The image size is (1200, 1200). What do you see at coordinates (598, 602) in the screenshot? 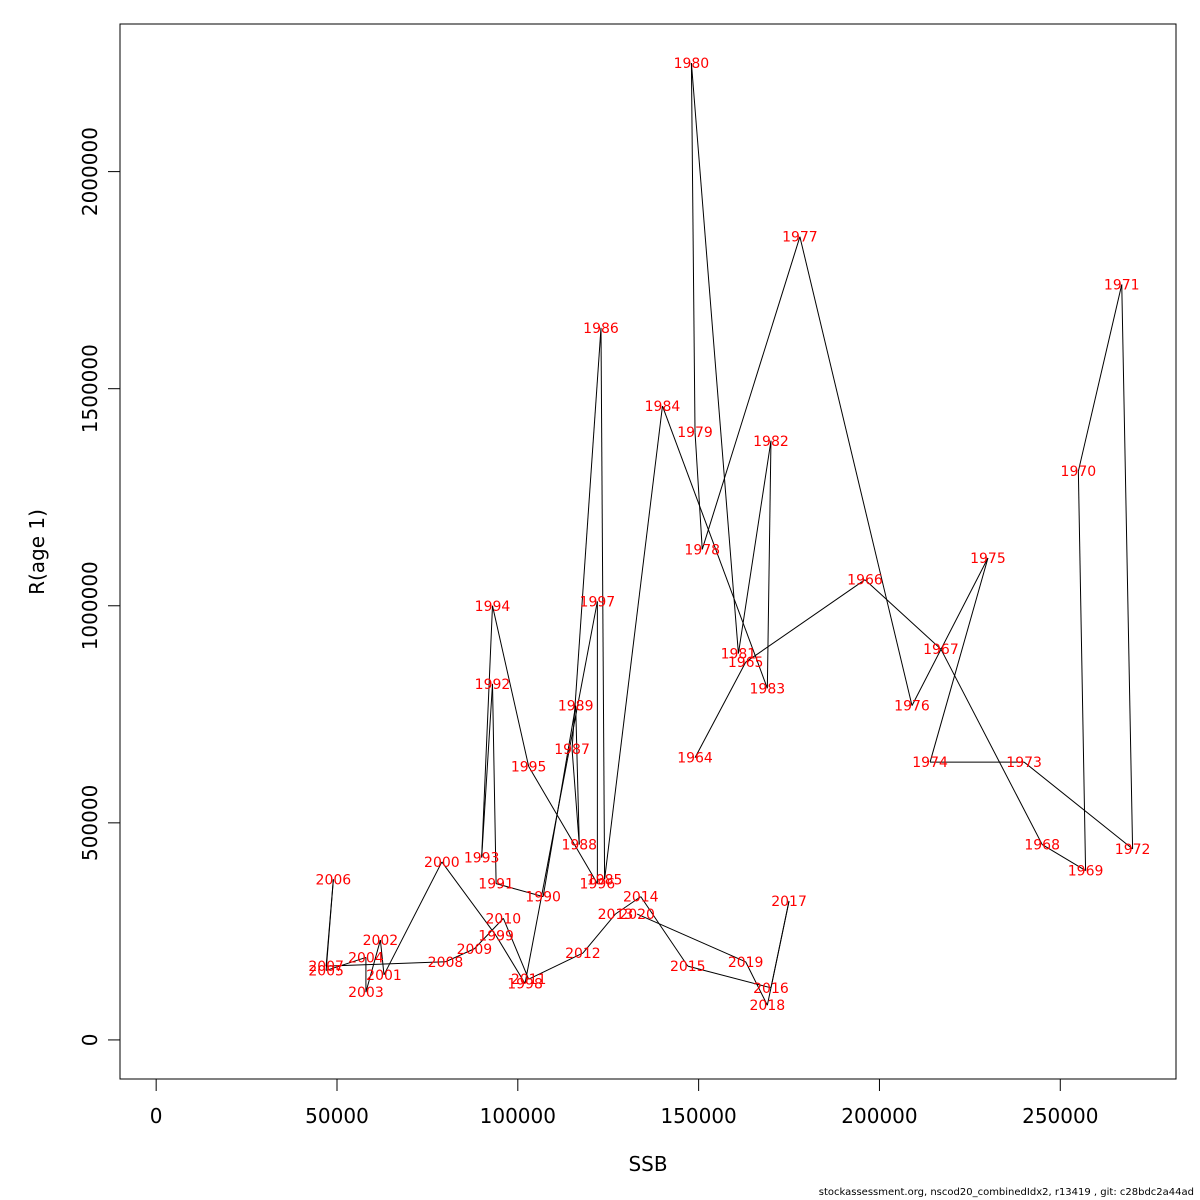
I see `point-year-label: 1997` at bounding box center [598, 602].